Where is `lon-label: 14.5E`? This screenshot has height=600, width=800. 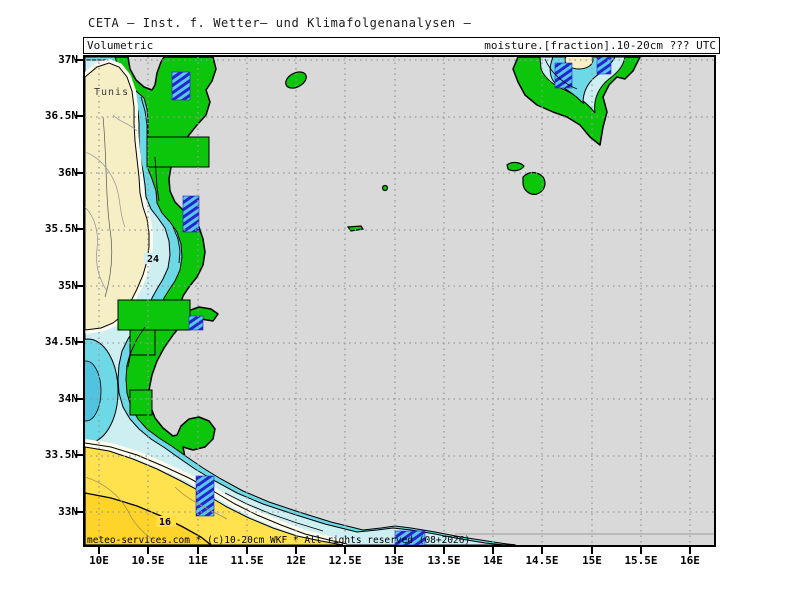
lon-label: 14.5E is located at coordinates (542, 560).